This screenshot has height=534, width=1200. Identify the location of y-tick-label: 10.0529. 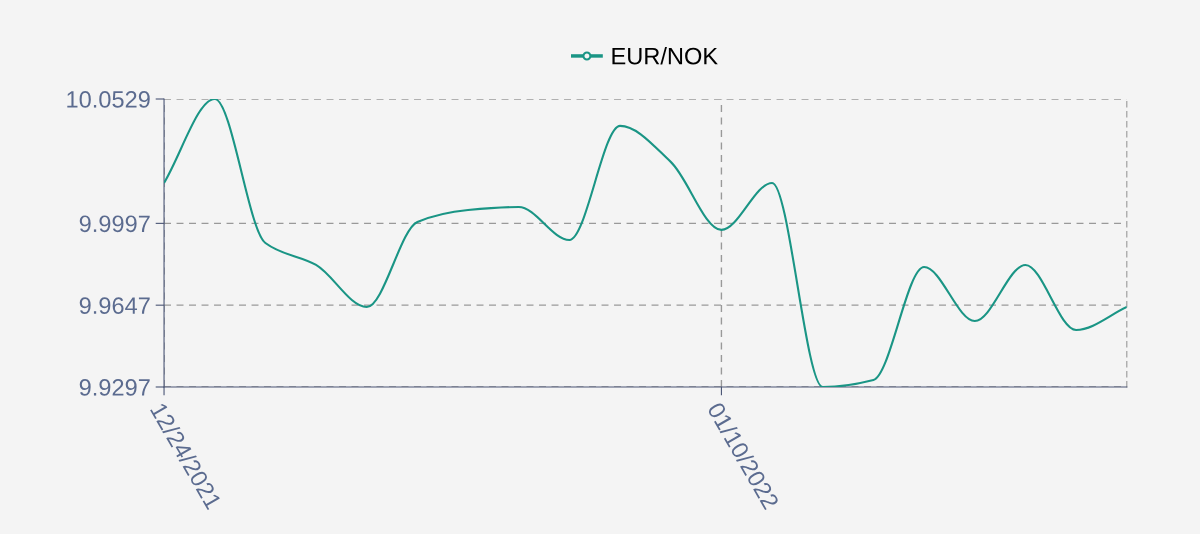
(108, 99).